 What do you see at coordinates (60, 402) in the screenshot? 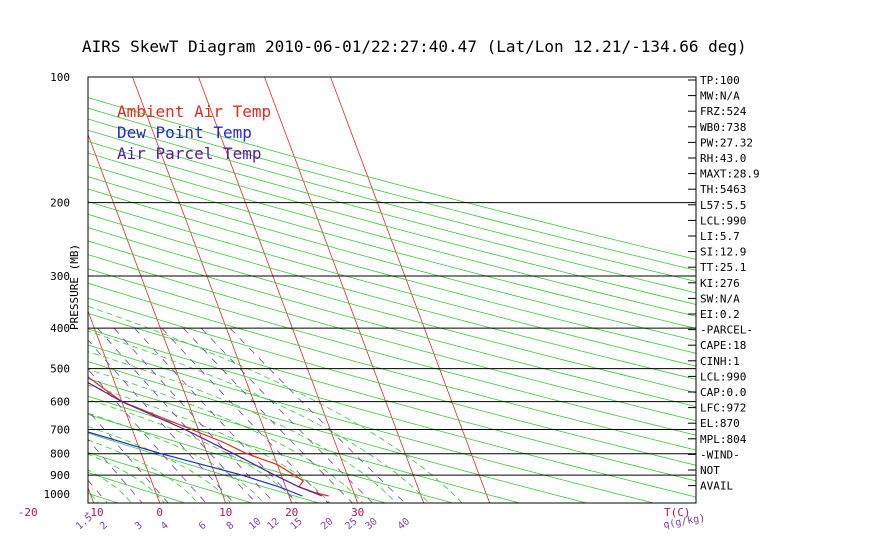
I see `pressure-tick-label: 600` at bounding box center [60, 402].